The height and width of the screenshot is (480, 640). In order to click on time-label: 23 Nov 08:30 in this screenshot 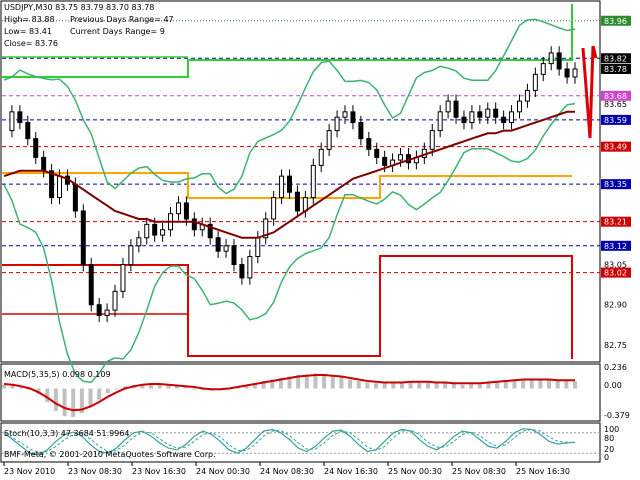, I will do `click(95, 471)`.